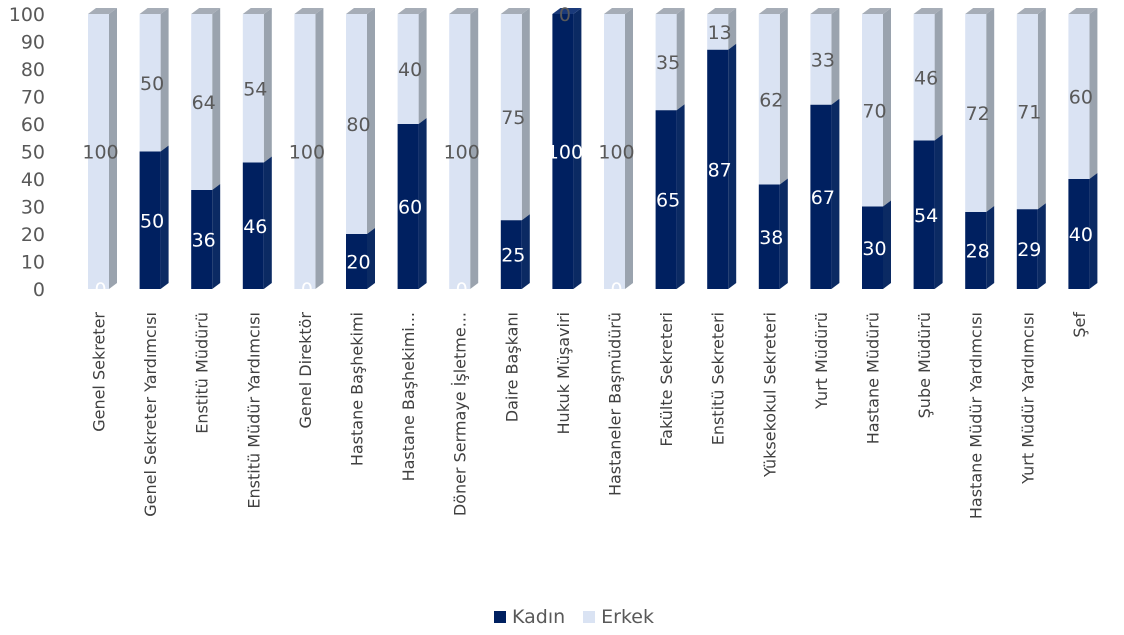  What do you see at coordinates (529, 617) in the screenshot?
I see `legend-item-kadin: Kadın` at bounding box center [529, 617].